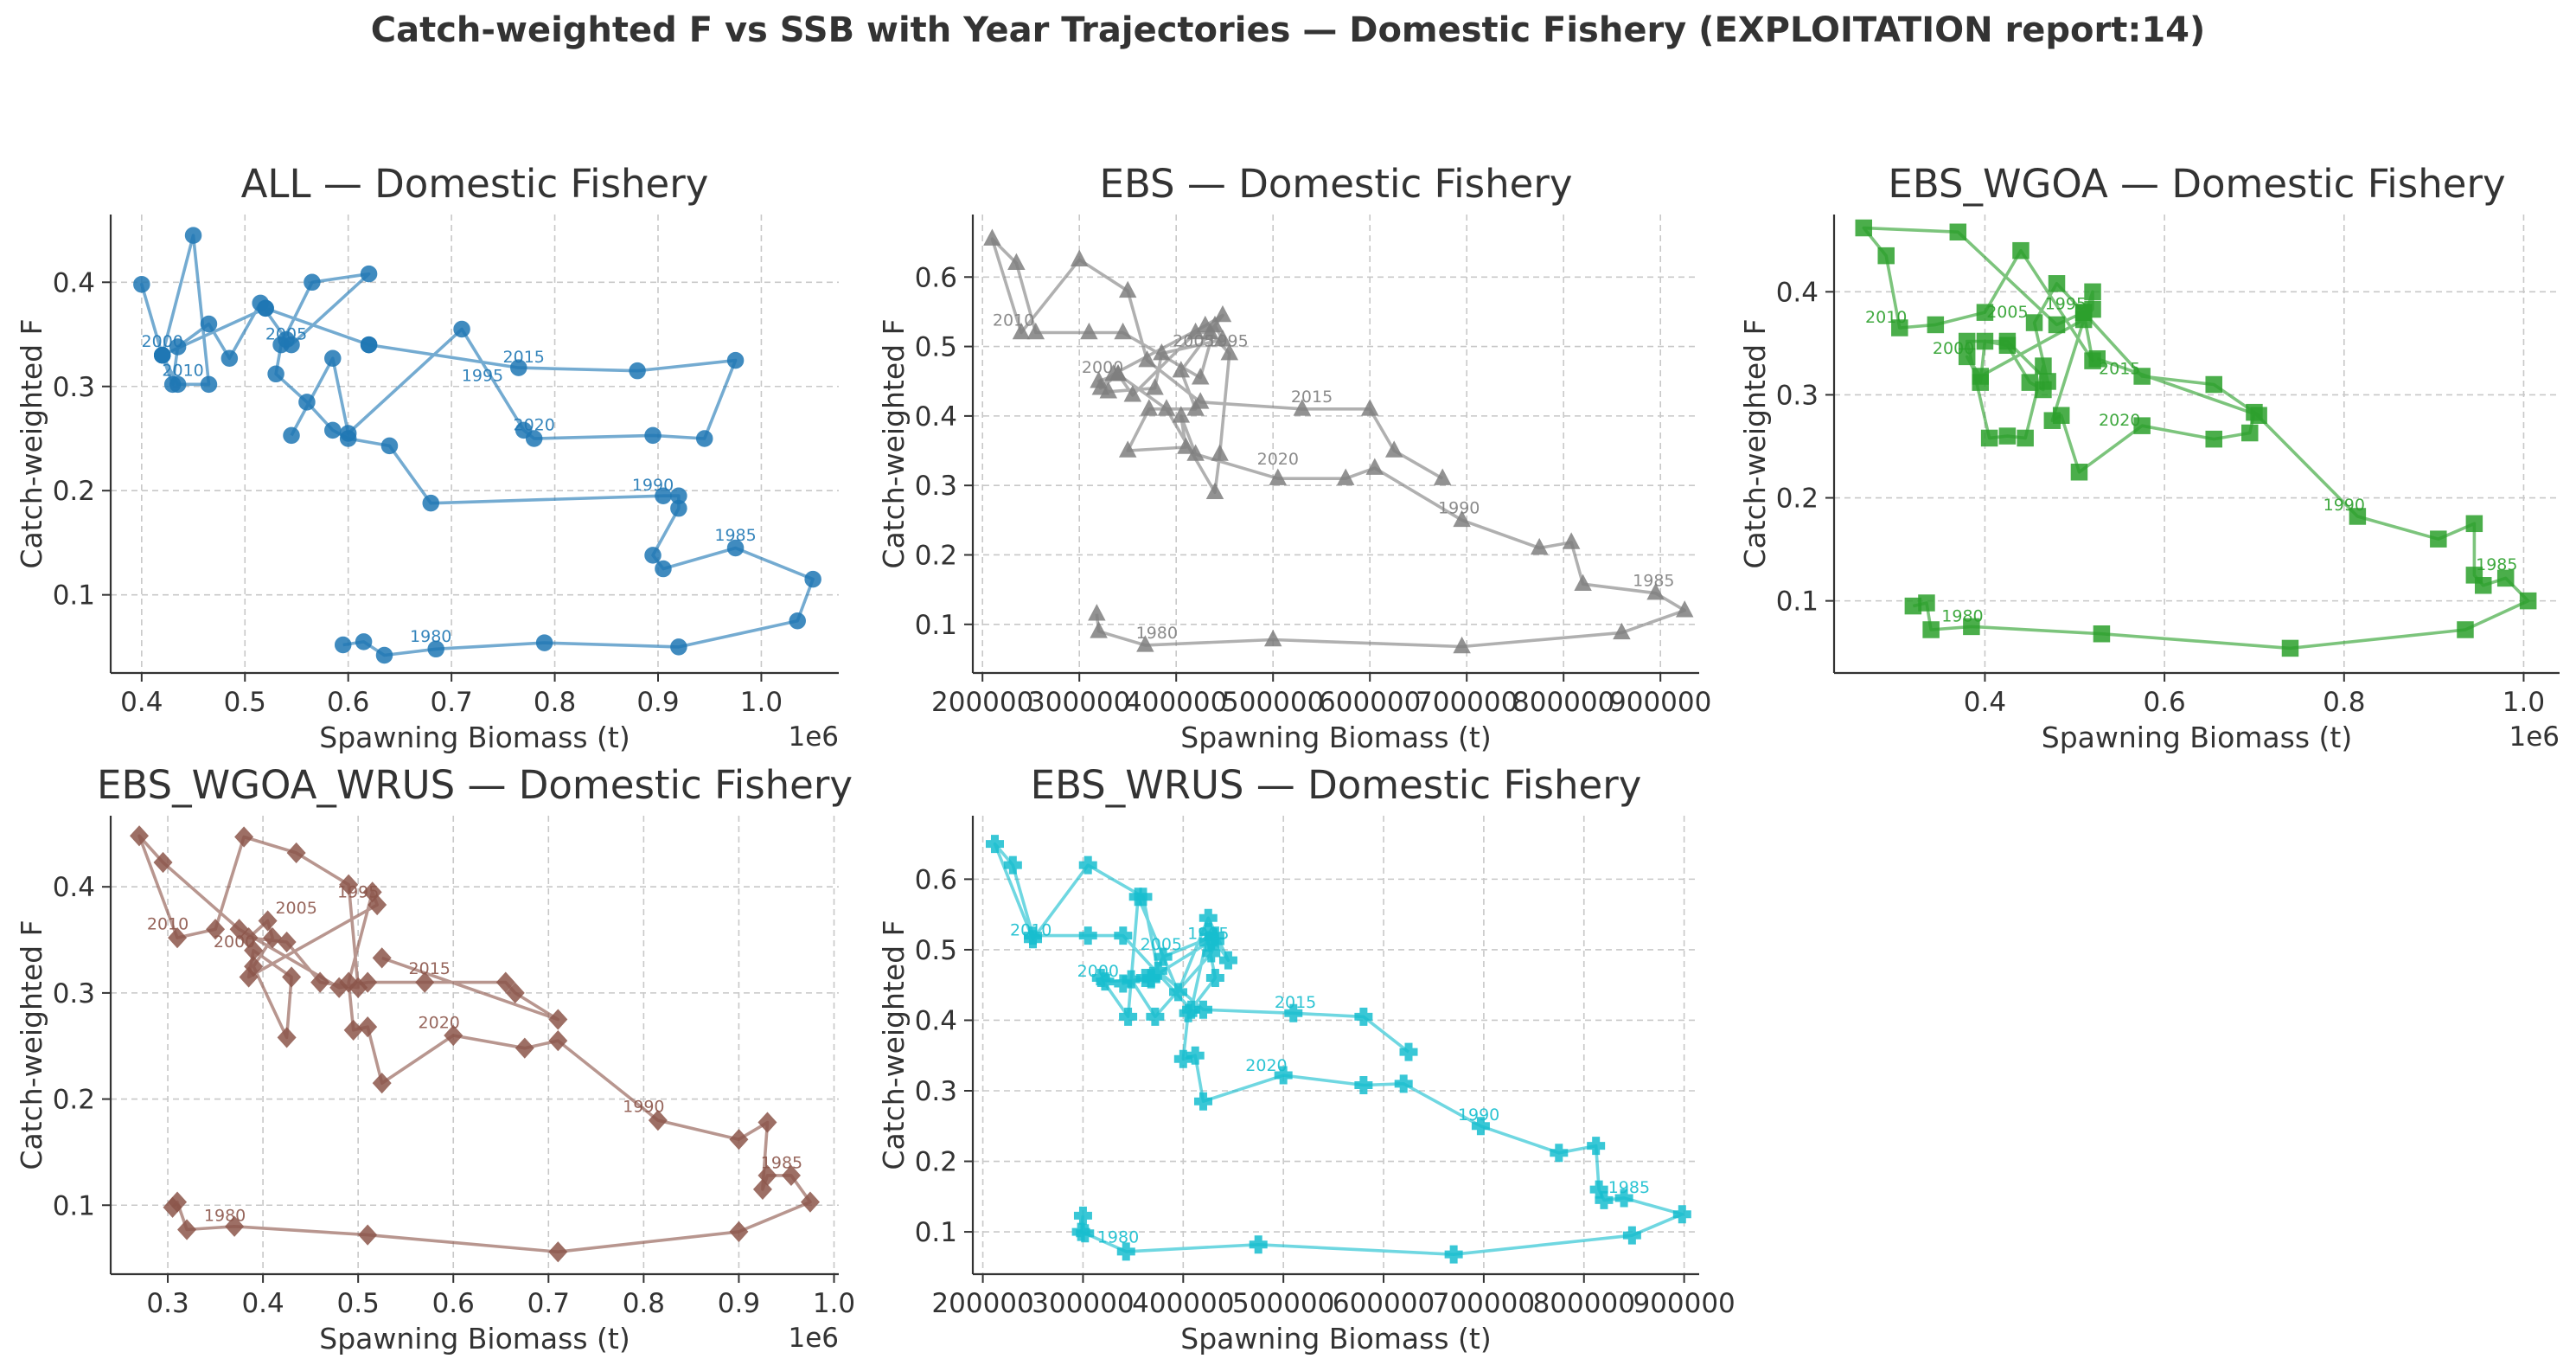  I want to click on y-tick-label: 0.6, so click(936, 277).